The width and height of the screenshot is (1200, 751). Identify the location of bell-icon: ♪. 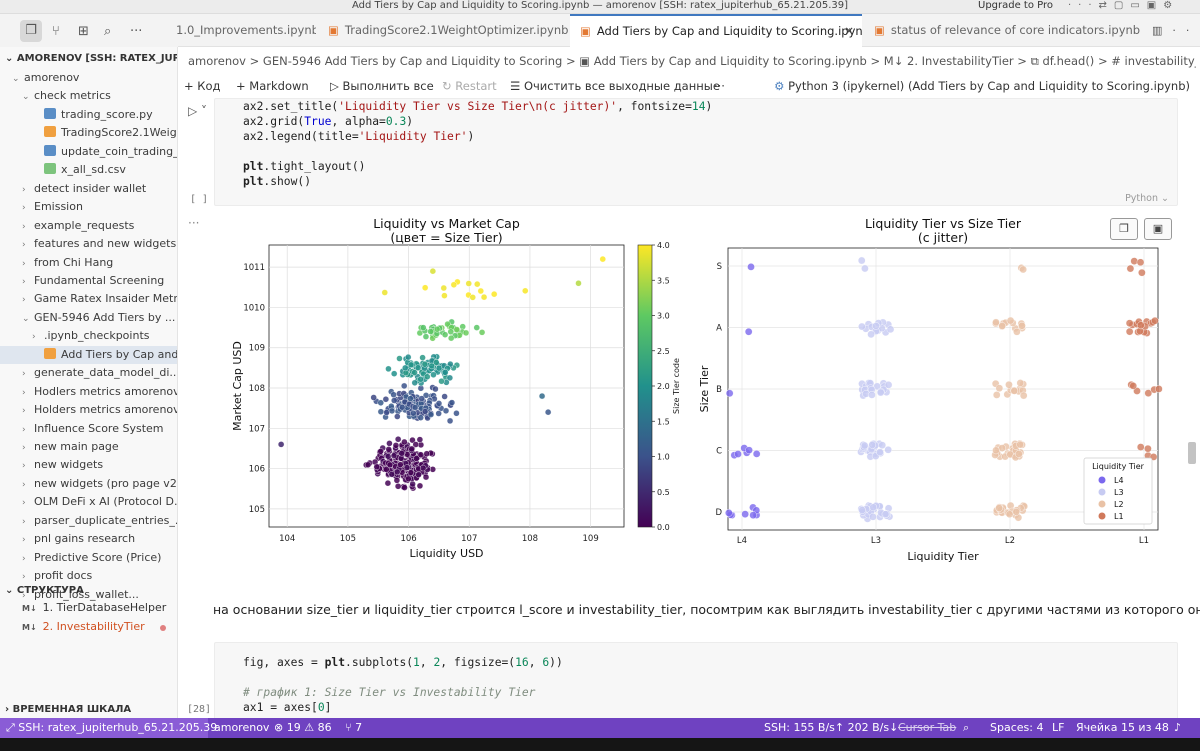
(1178, 727).